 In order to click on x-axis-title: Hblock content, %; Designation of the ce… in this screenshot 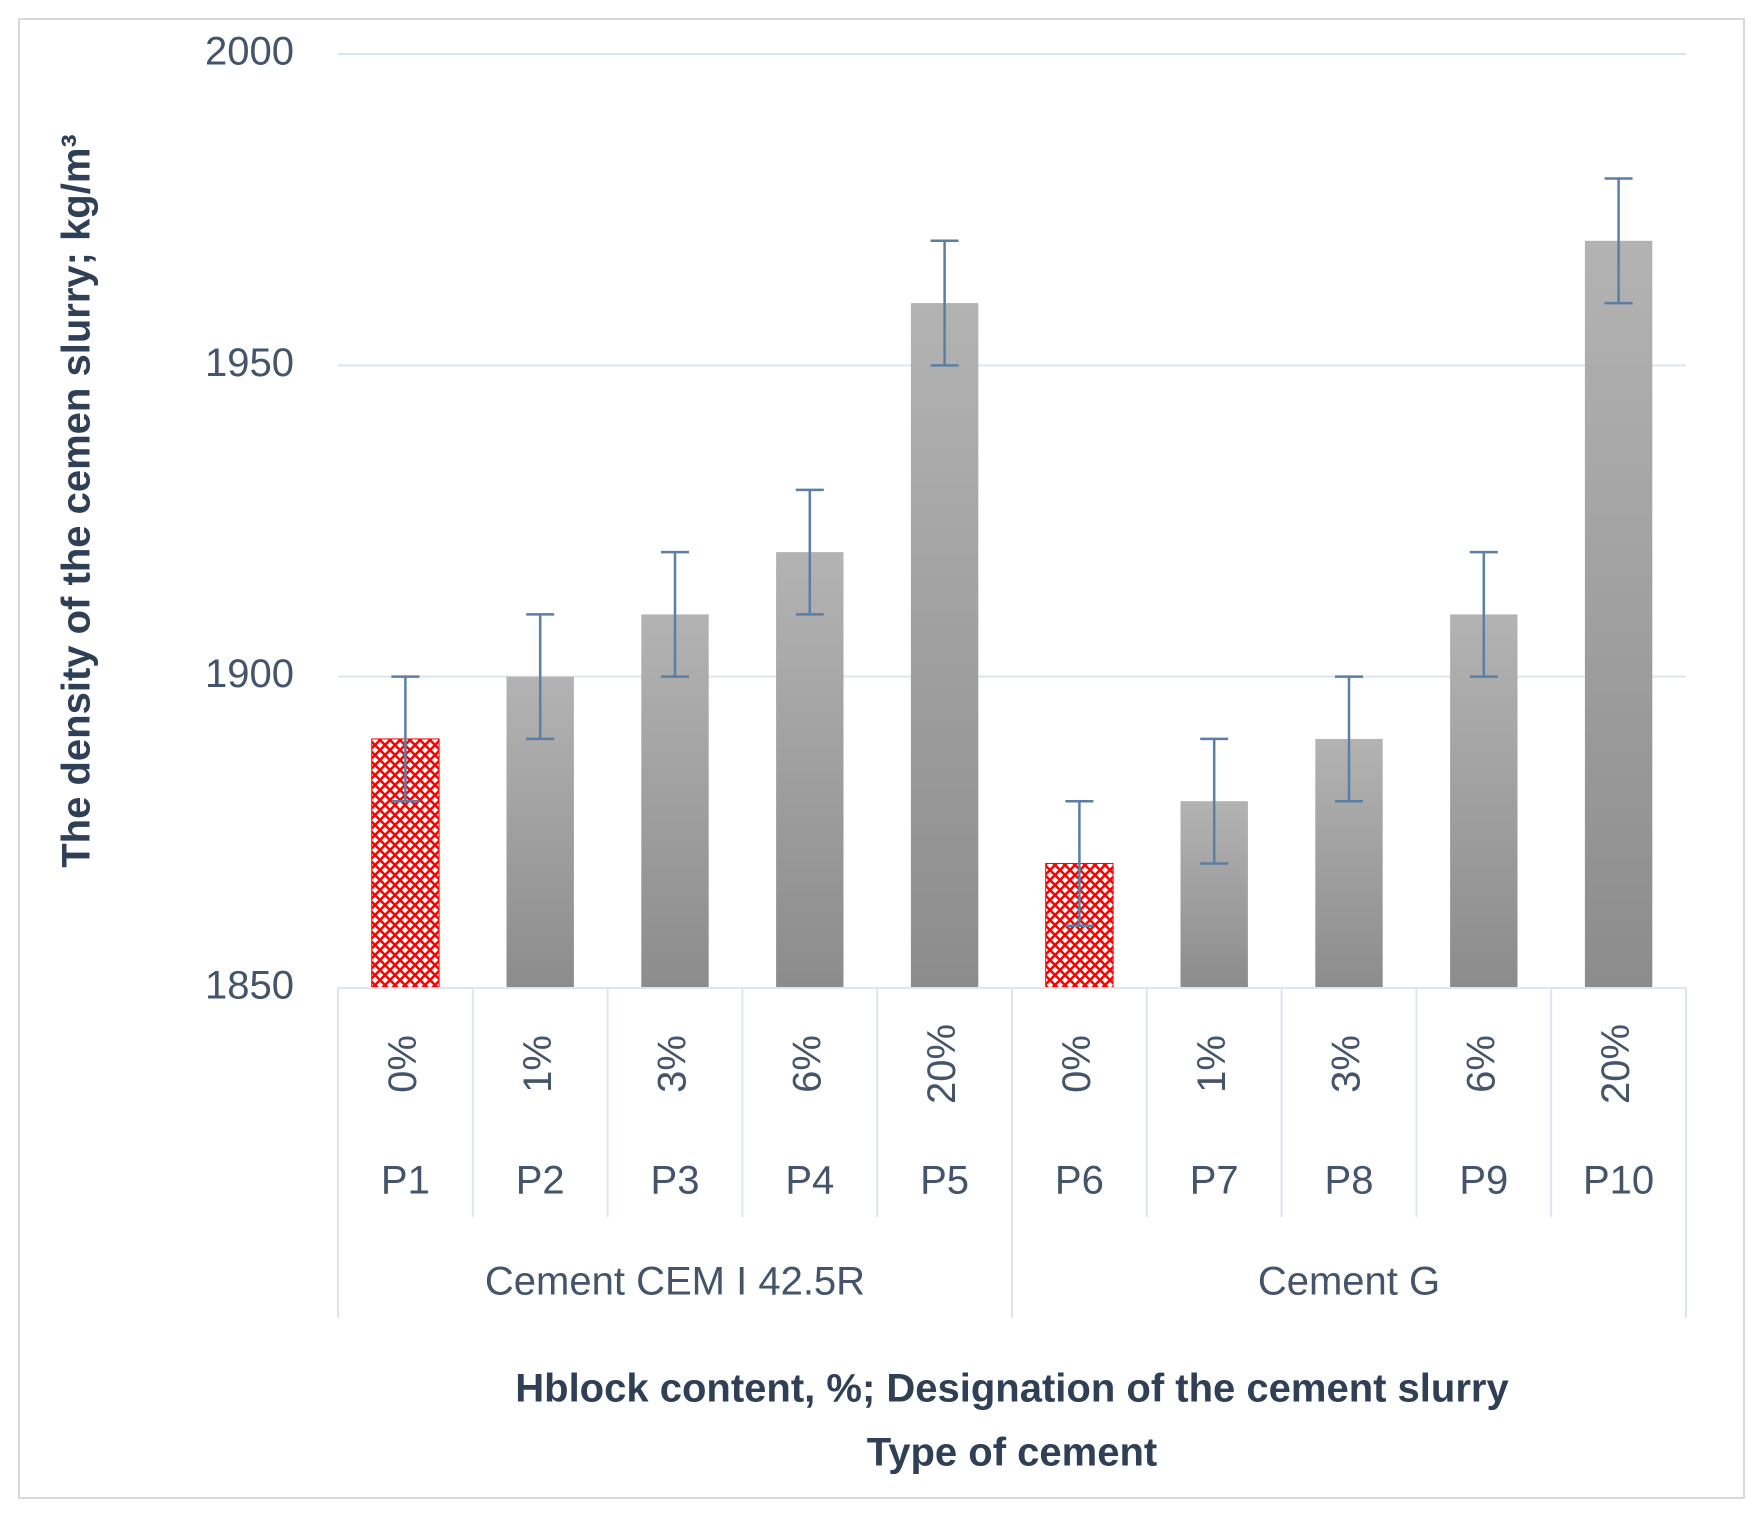, I will do `click(1012, 1389)`.